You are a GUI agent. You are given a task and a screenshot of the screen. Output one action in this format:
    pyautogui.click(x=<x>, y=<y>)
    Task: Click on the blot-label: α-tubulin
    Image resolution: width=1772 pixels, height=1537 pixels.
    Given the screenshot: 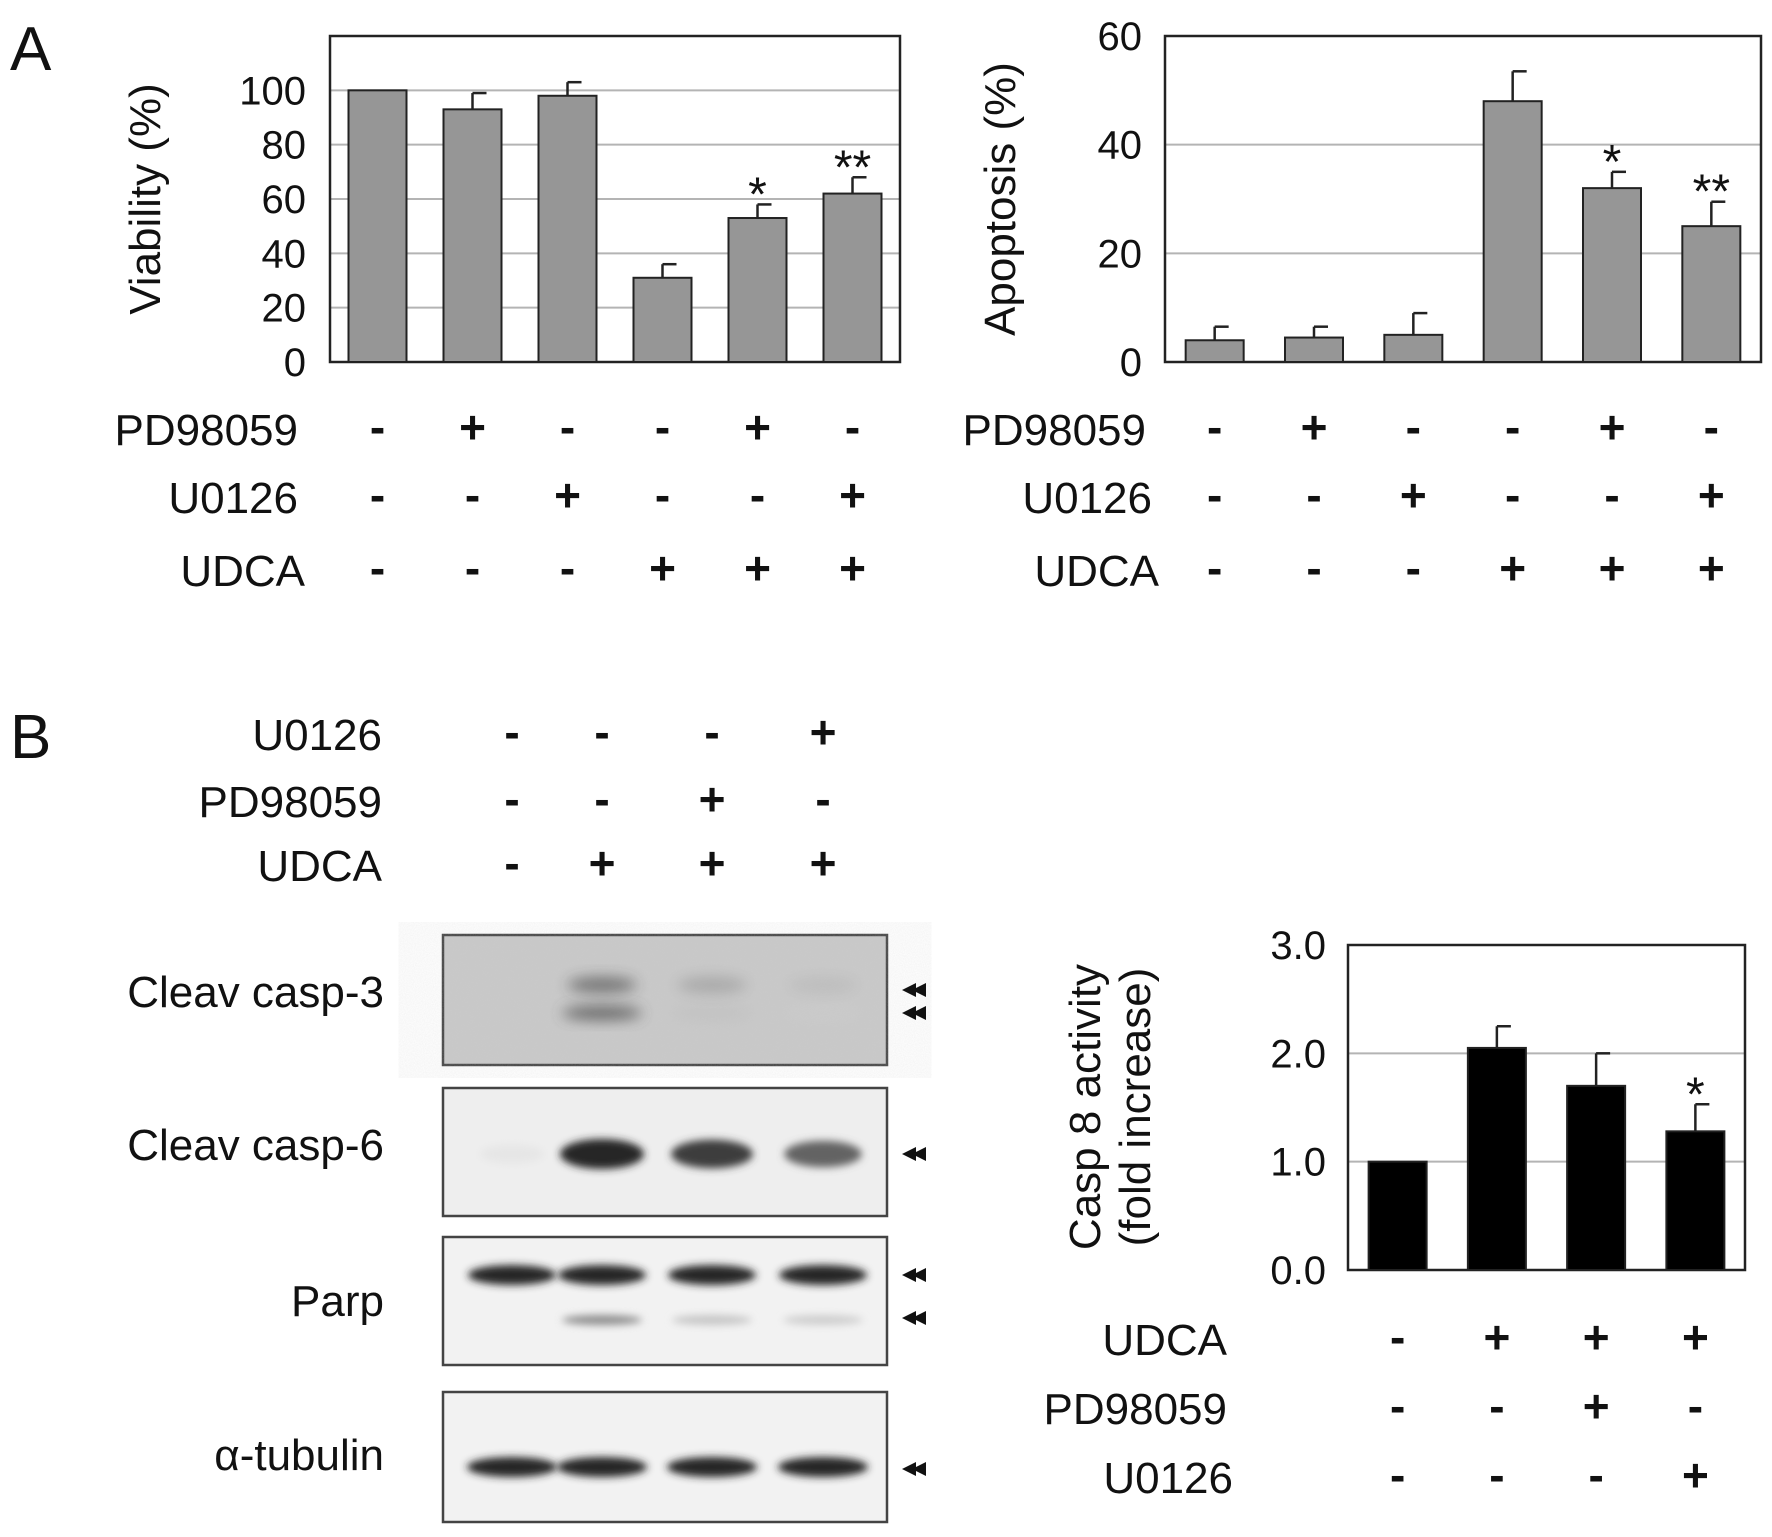 What is the action you would take?
    pyautogui.click(x=299, y=1455)
    